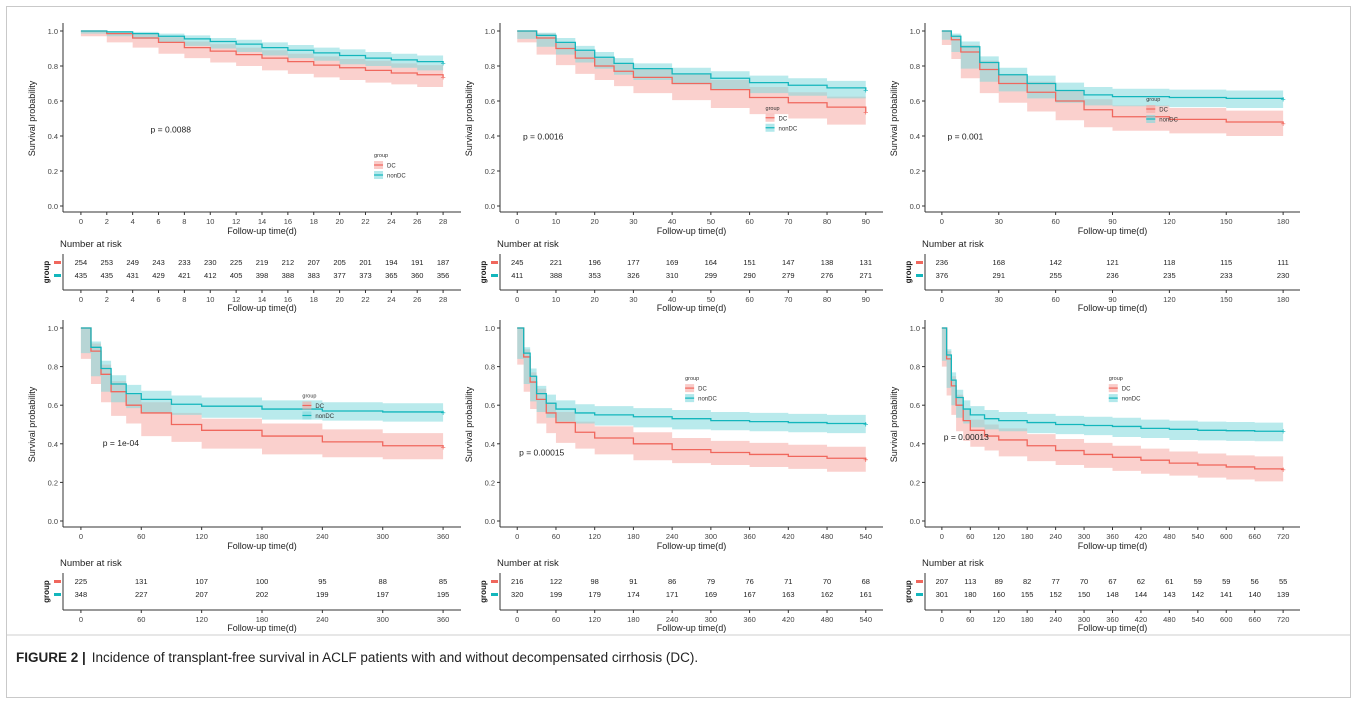  I want to click on risk-count-nondc: 276, so click(827, 275).